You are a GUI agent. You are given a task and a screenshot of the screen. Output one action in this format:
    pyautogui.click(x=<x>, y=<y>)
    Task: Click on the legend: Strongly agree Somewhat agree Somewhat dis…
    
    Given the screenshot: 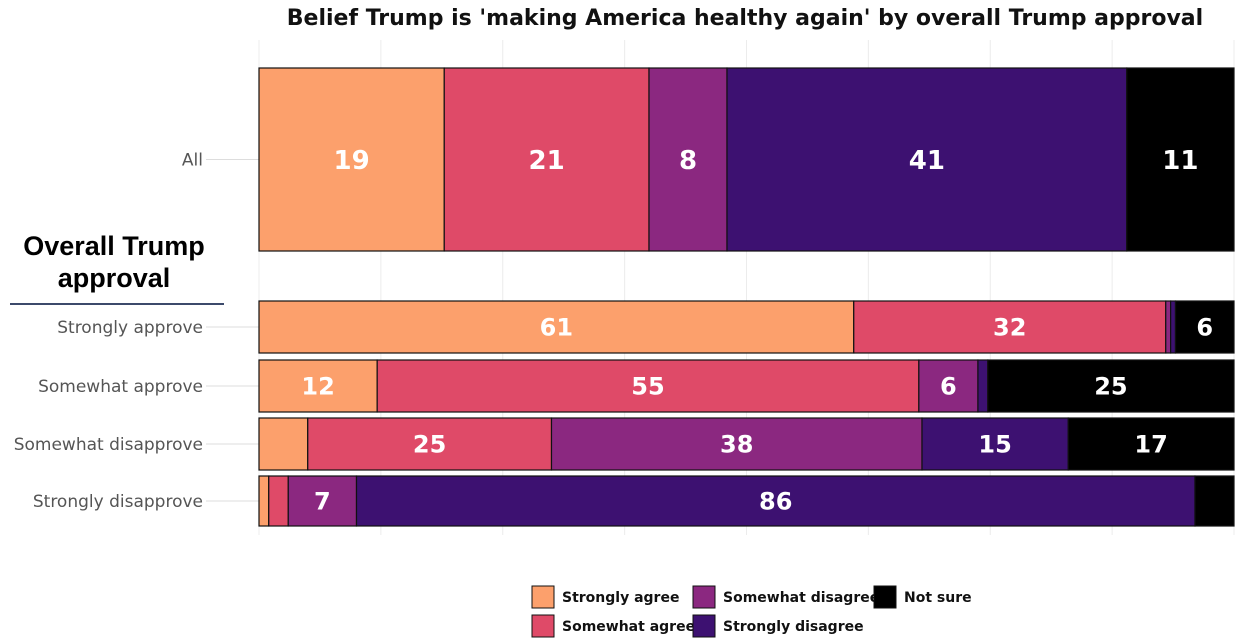 What is the action you would take?
    pyautogui.click(x=751, y=611)
    